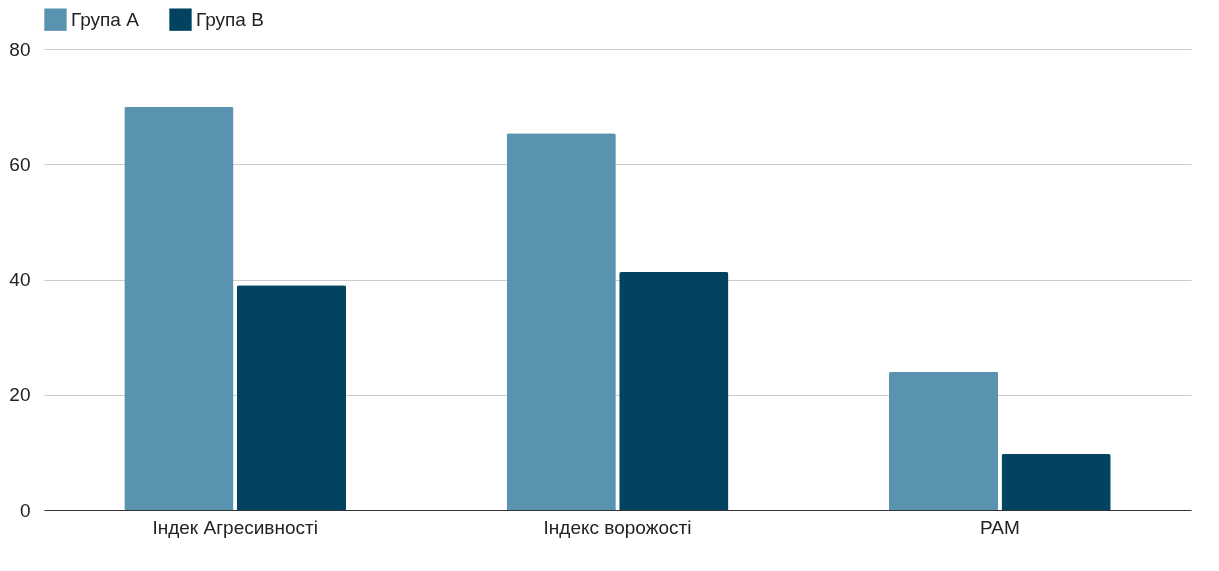 This screenshot has height=571, width=1219. I want to click on y-tick-label: 20, so click(20, 395).